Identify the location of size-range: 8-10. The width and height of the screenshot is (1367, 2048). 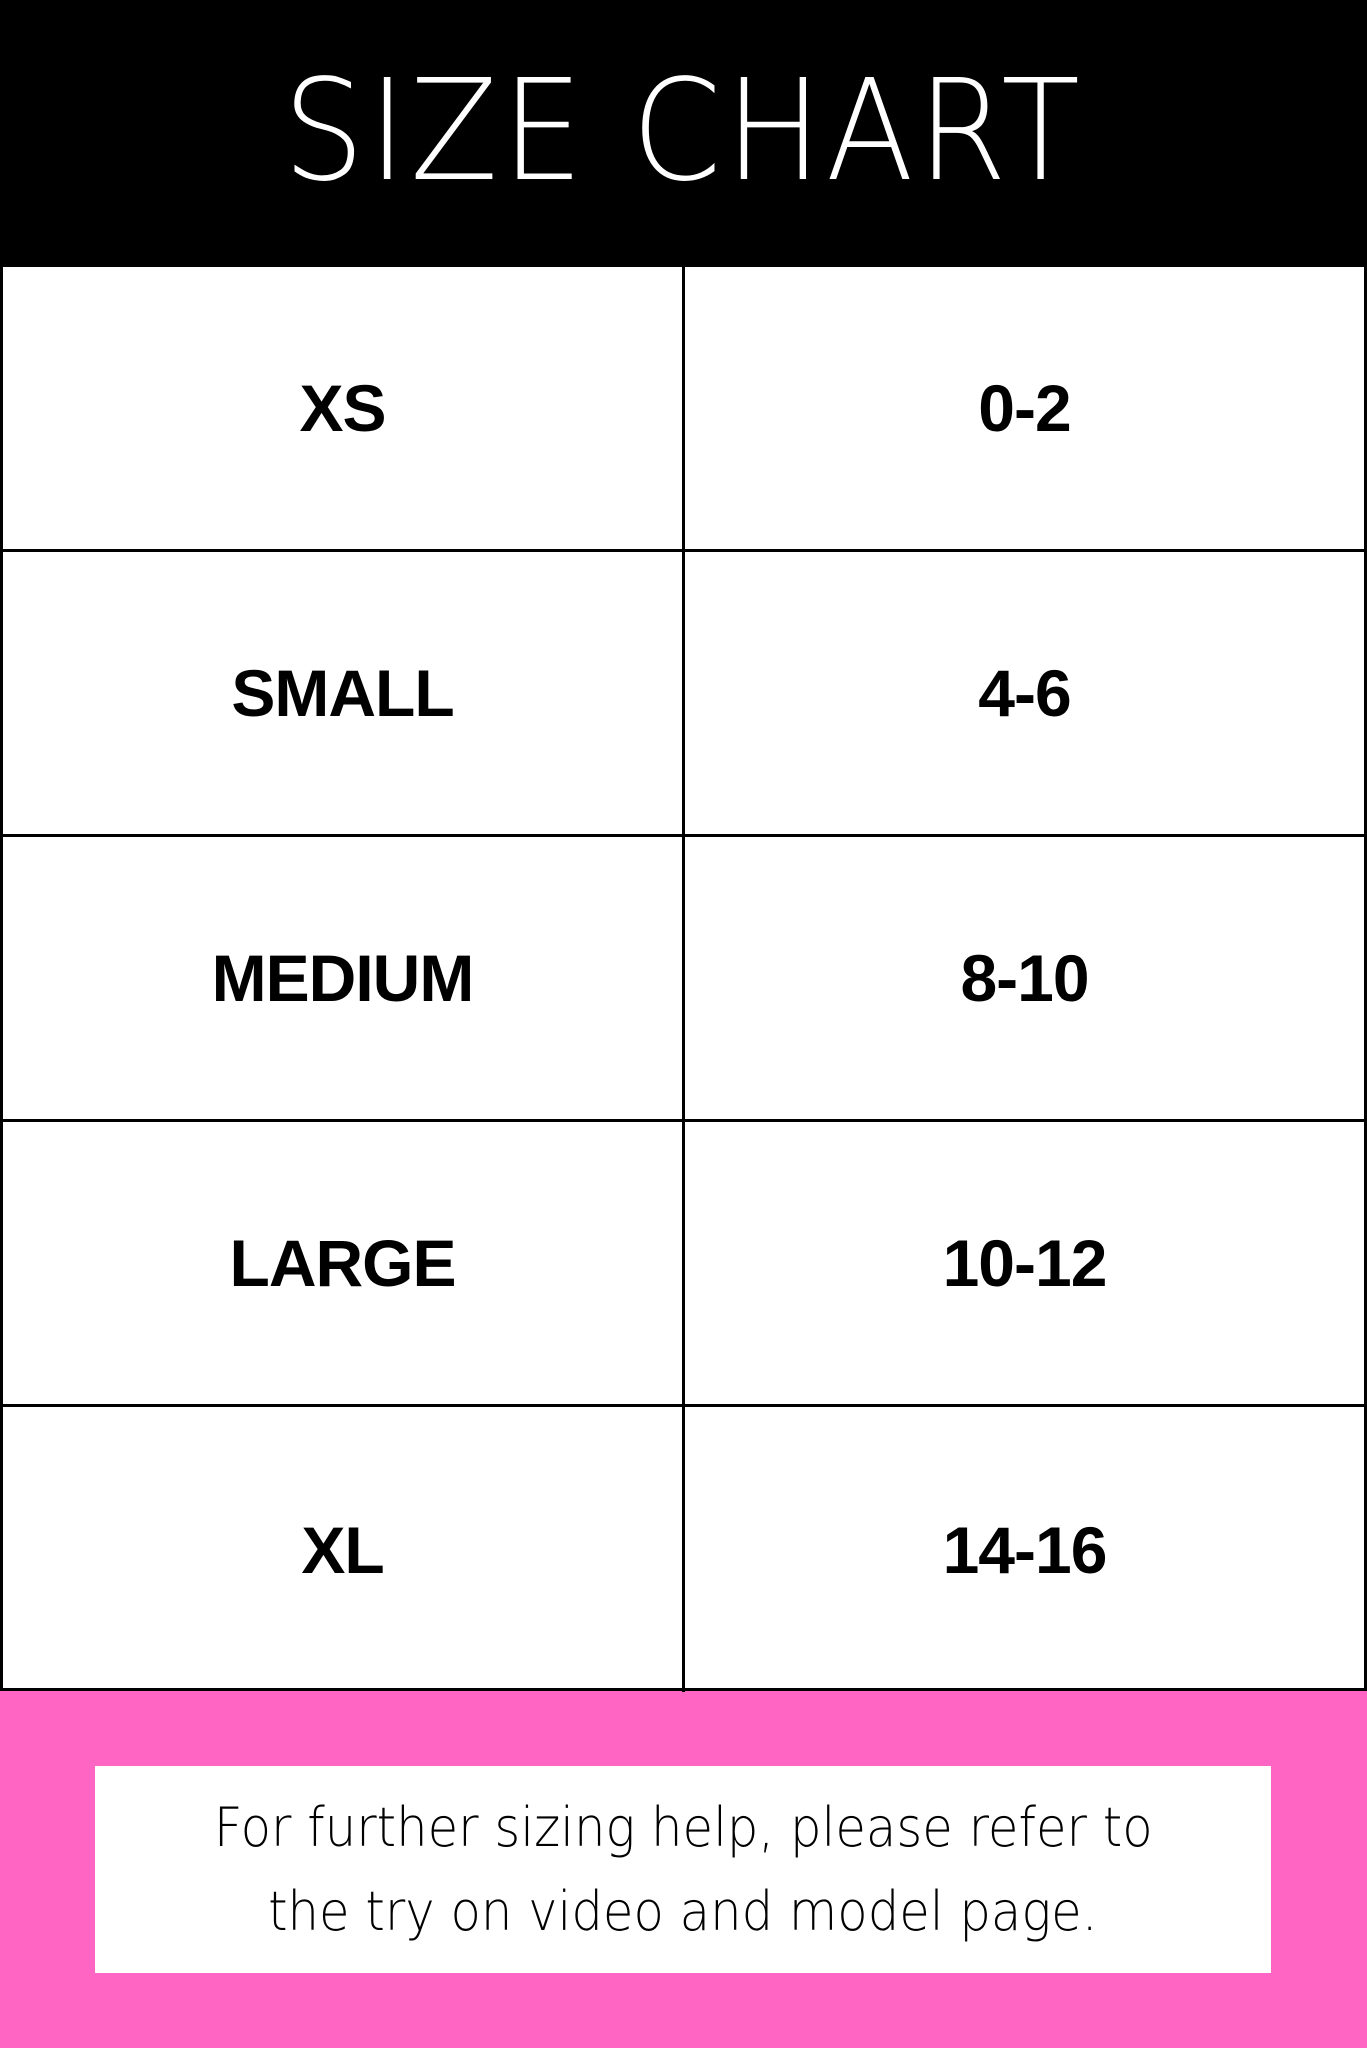
(1024, 978).